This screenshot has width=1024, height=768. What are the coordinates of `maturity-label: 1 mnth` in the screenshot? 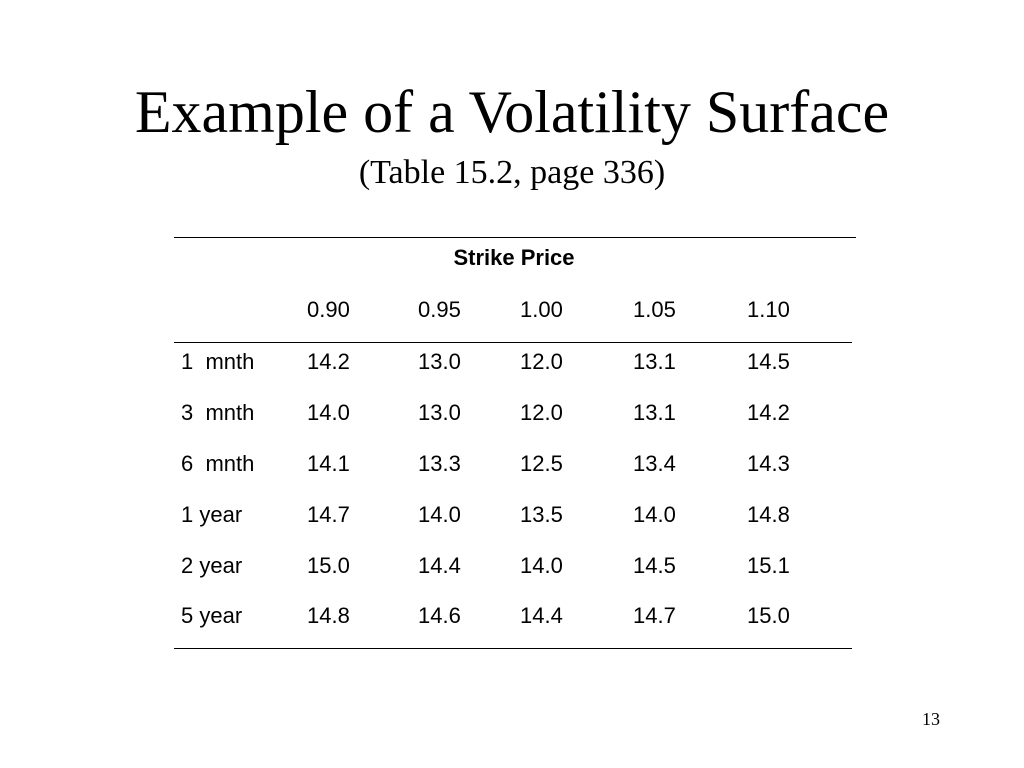 It's located at (218, 361).